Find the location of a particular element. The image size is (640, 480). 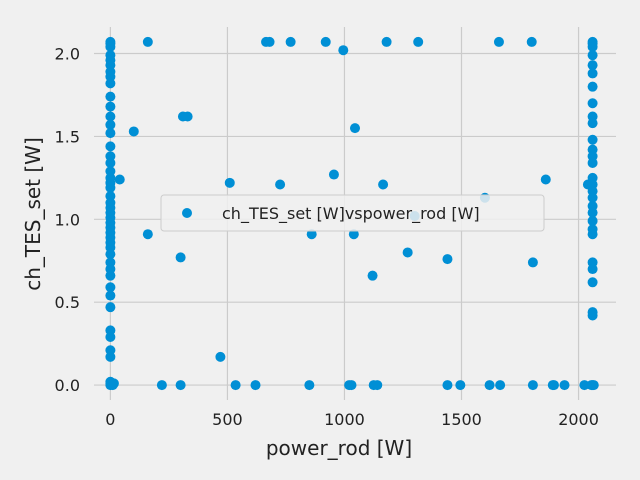

legend: ch_TES_set [W]vspower_rod [W] is located at coordinates (352, 213).